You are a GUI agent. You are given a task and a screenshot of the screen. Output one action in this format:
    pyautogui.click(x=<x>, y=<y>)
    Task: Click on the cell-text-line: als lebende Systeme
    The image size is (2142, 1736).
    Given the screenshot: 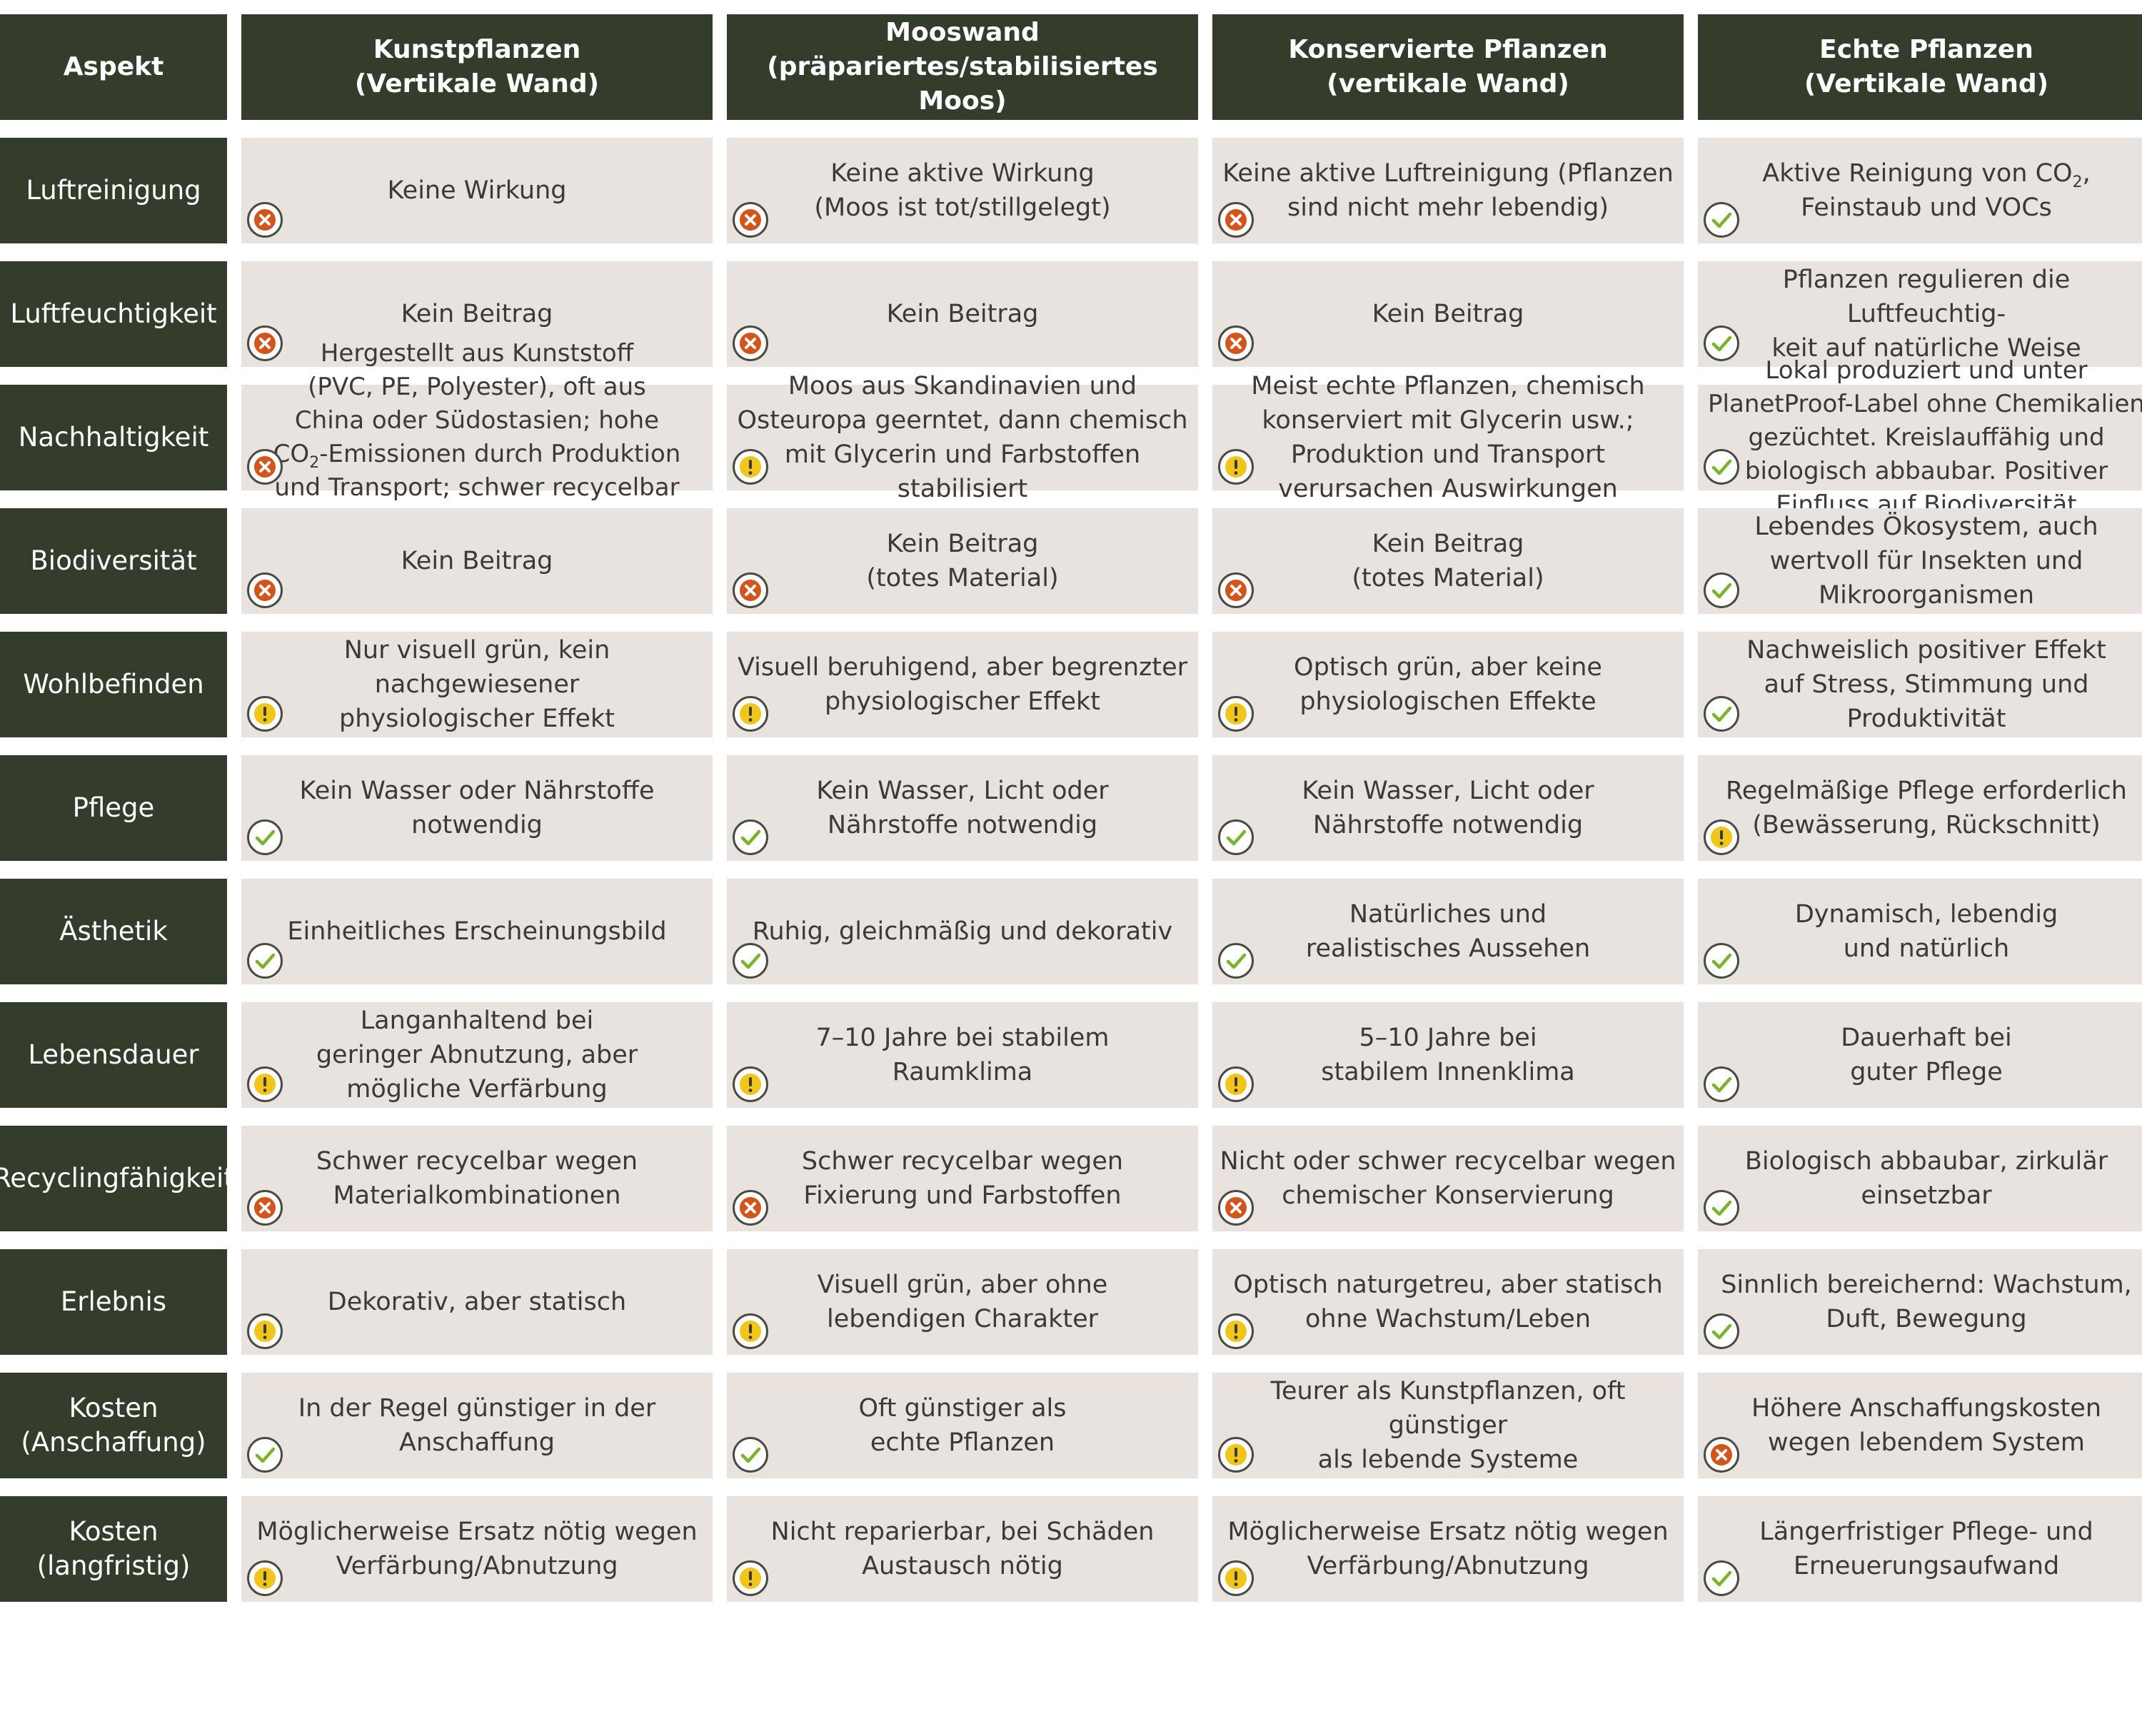 What is the action you would take?
    pyautogui.click(x=1448, y=1459)
    